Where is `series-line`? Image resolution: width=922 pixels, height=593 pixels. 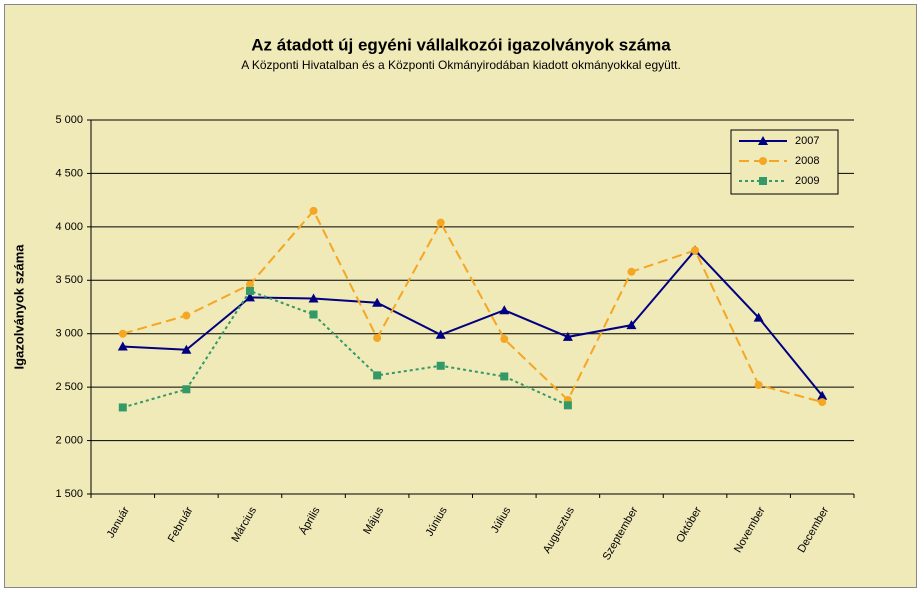 series-line is located at coordinates (345, 349).